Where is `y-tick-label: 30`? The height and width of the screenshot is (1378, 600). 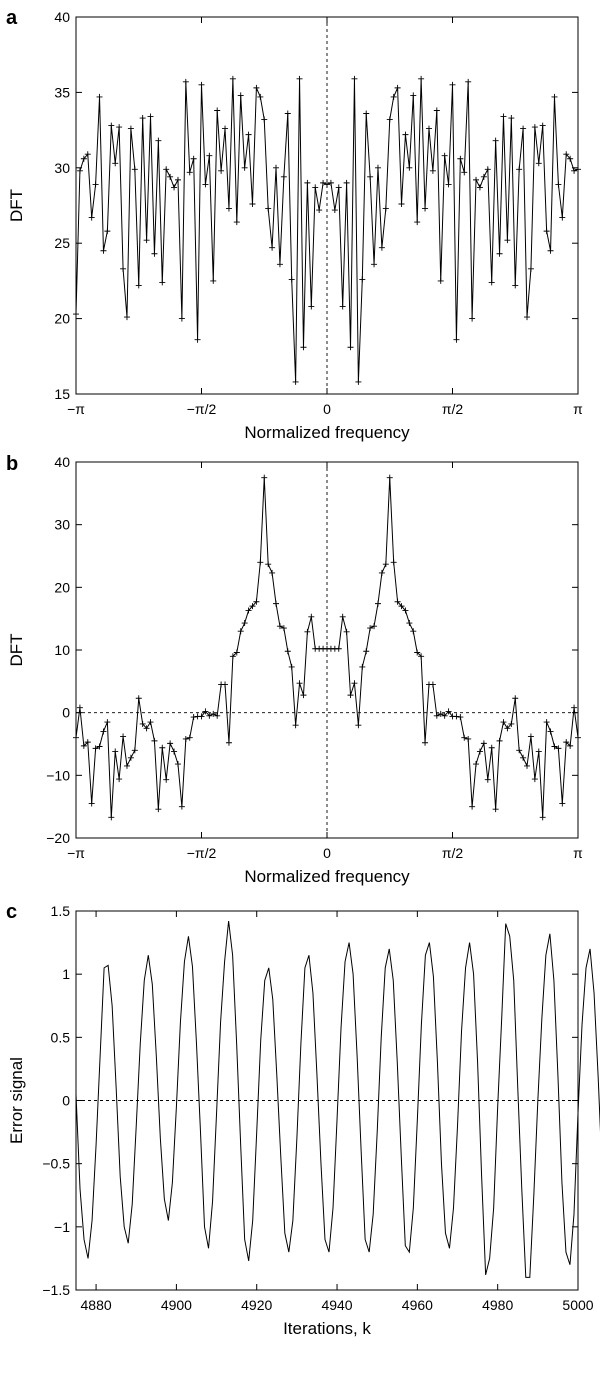
y-tick-label: 30 is located at coordinates (62, 525).